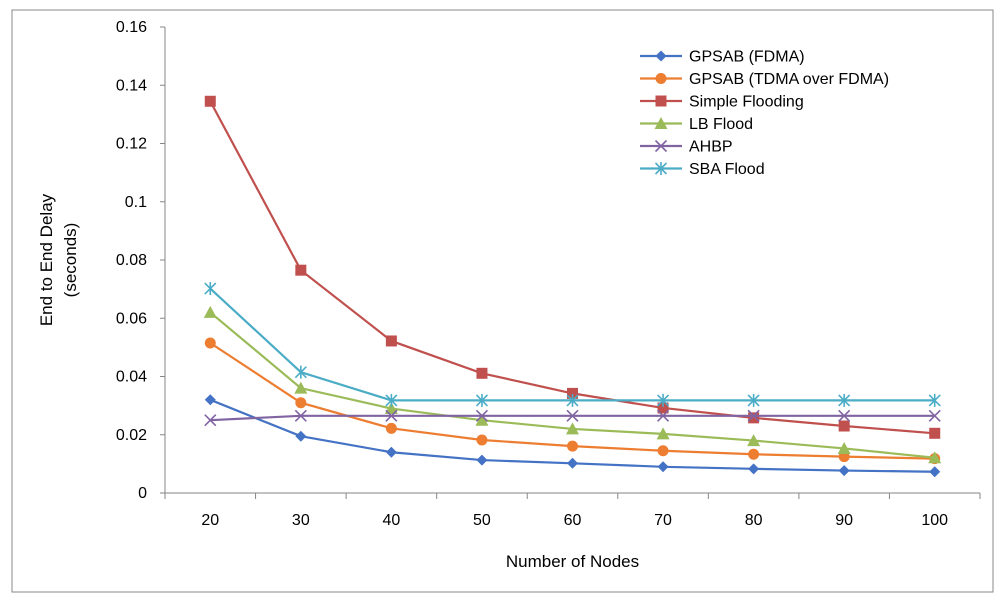 The image size is (1005, 600). What do you see at coordinates (210, 520) in the screenshot?
I see `x-tick-label: 20` at bounding box center [210, 520].